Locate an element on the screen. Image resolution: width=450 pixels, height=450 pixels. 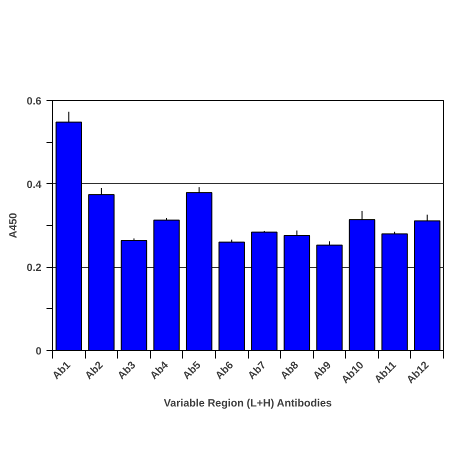
x-tick-label: Ab3 is located at coordinates (126, 370).